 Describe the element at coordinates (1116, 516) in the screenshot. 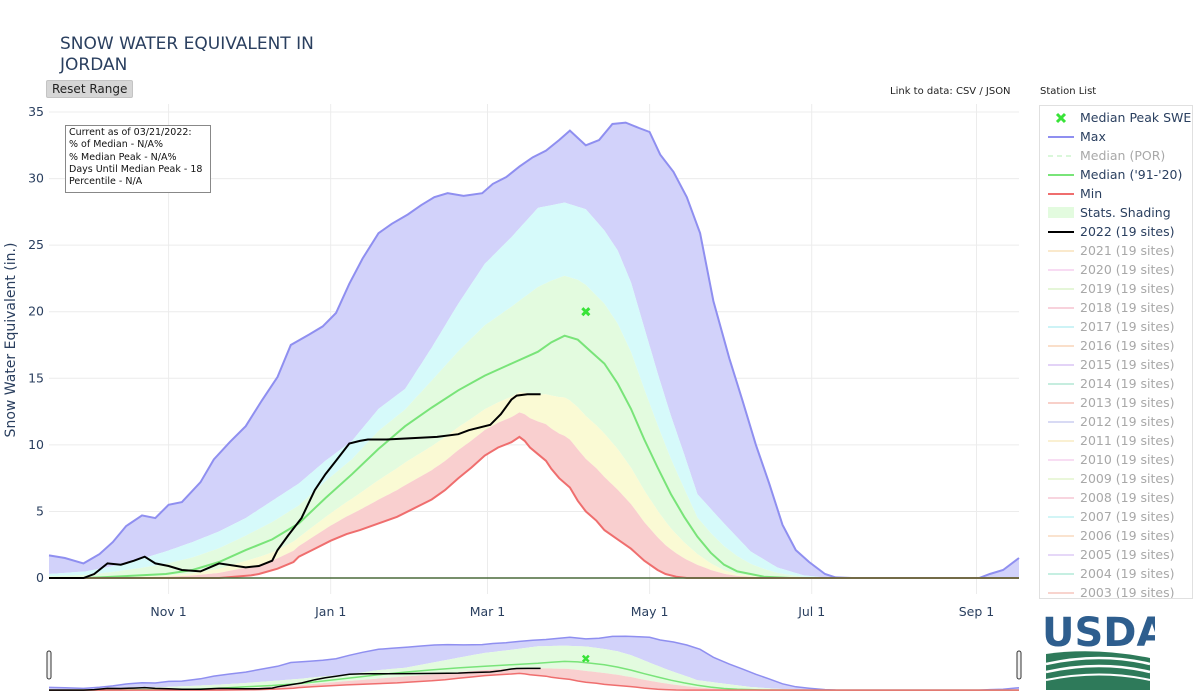

I see `legend-item: 2007 (19 sites)` at that location.